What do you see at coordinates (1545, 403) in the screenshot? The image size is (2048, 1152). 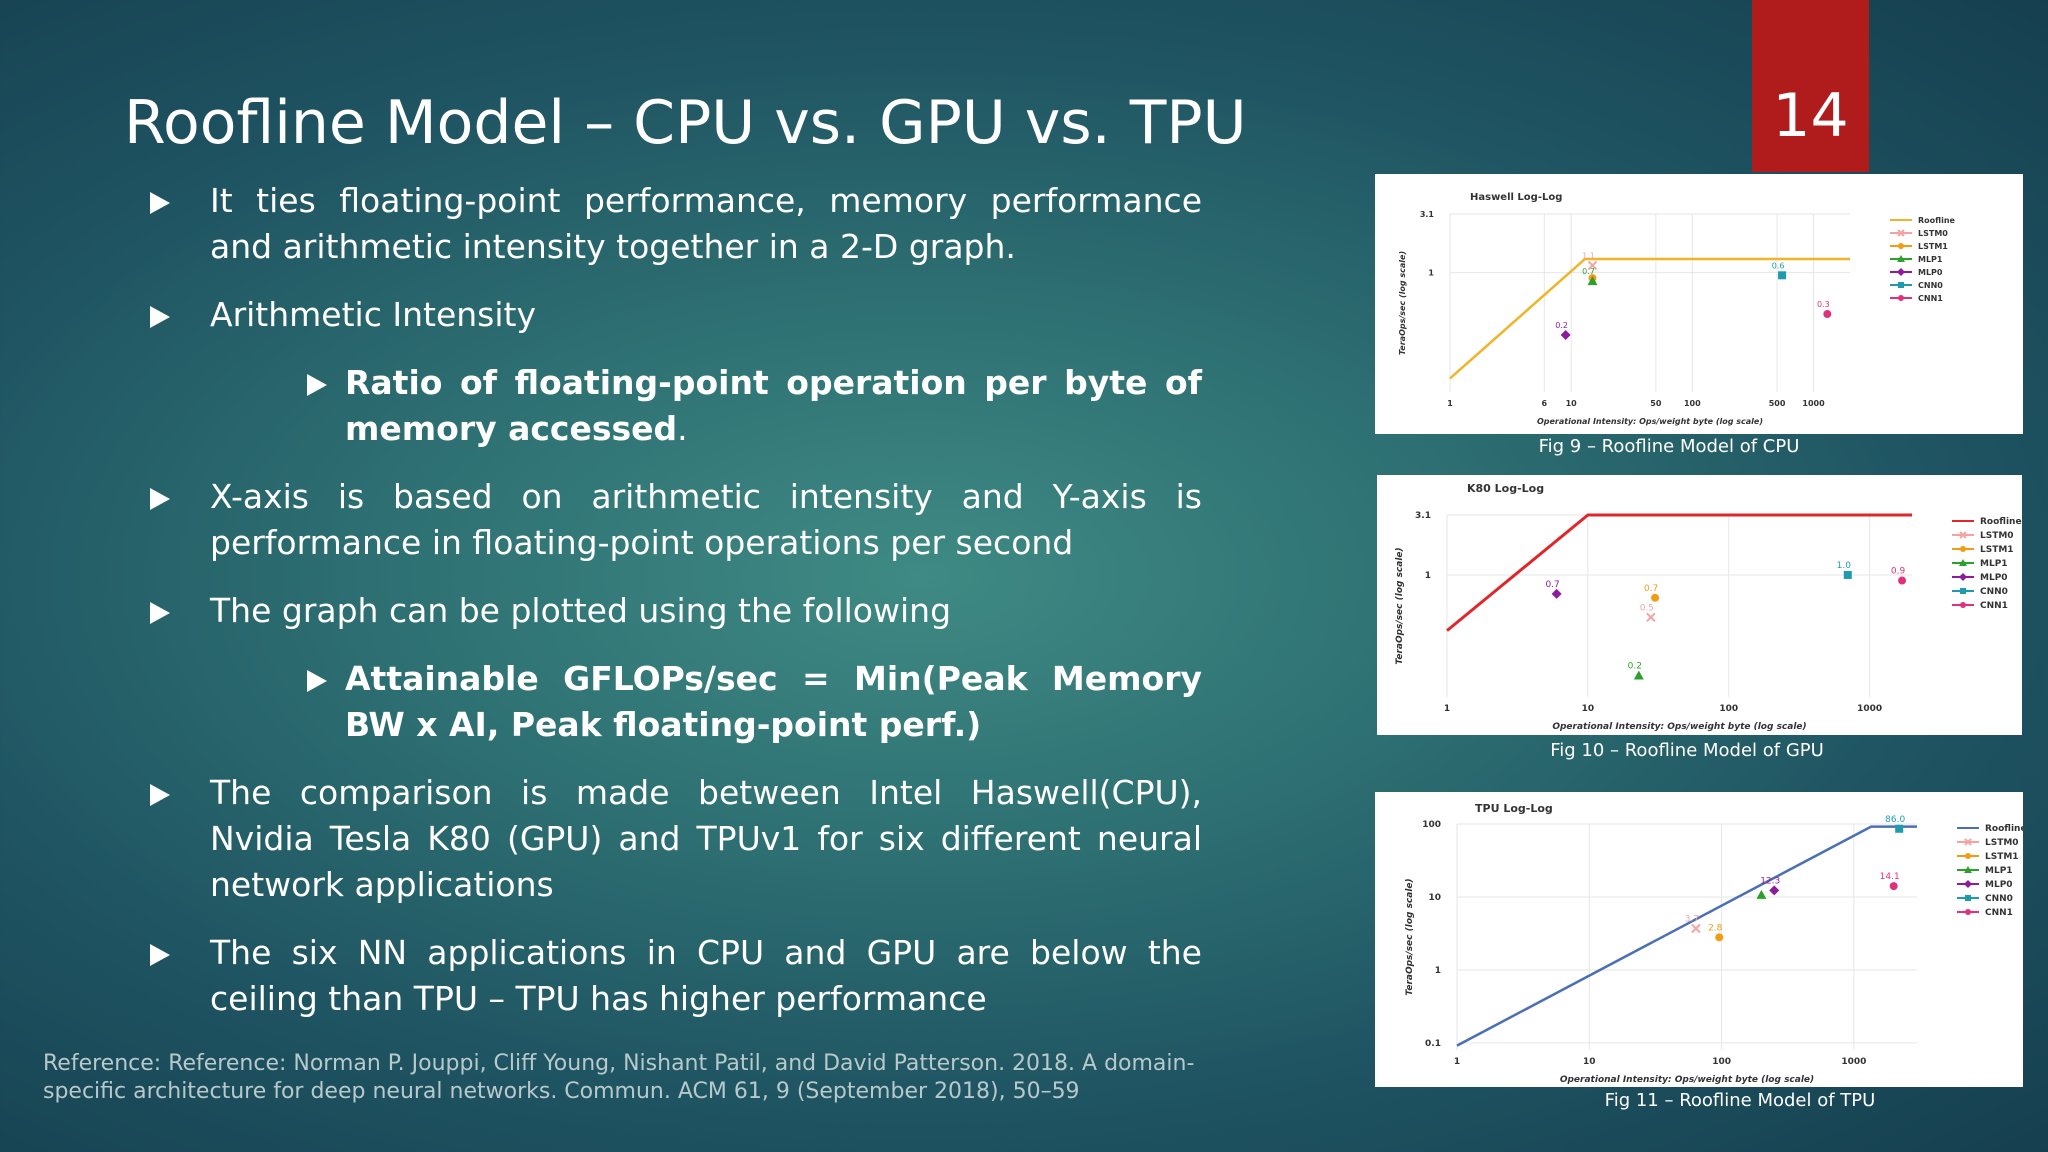 I see `x-tick-label: 6` at bounding box center [1545, 403].